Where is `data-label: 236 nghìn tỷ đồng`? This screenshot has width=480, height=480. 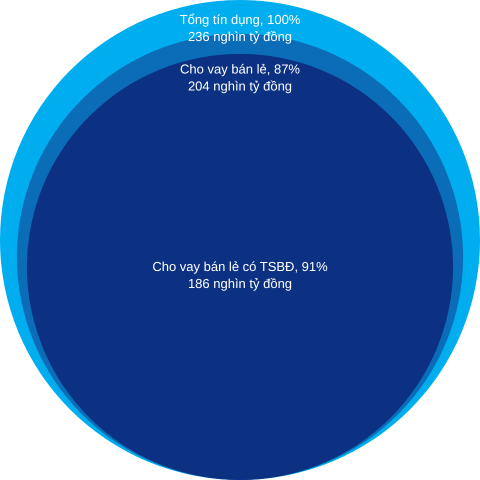 data-label: 236 nghìn tỷ đồng is located at coordinates (240, 36).